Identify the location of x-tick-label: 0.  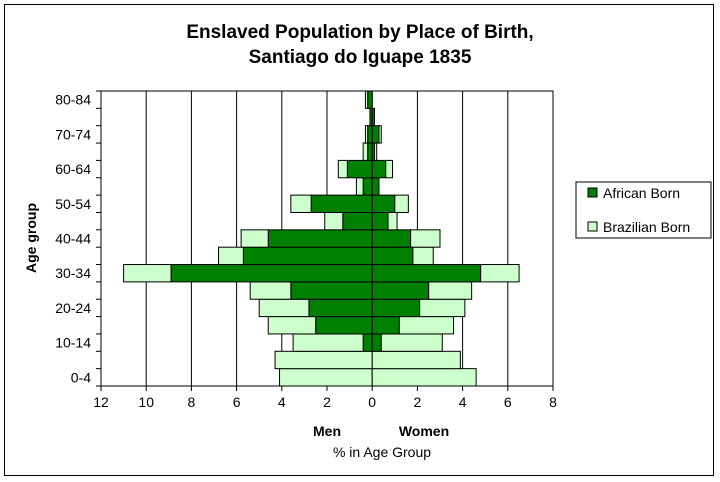
(372, 402).